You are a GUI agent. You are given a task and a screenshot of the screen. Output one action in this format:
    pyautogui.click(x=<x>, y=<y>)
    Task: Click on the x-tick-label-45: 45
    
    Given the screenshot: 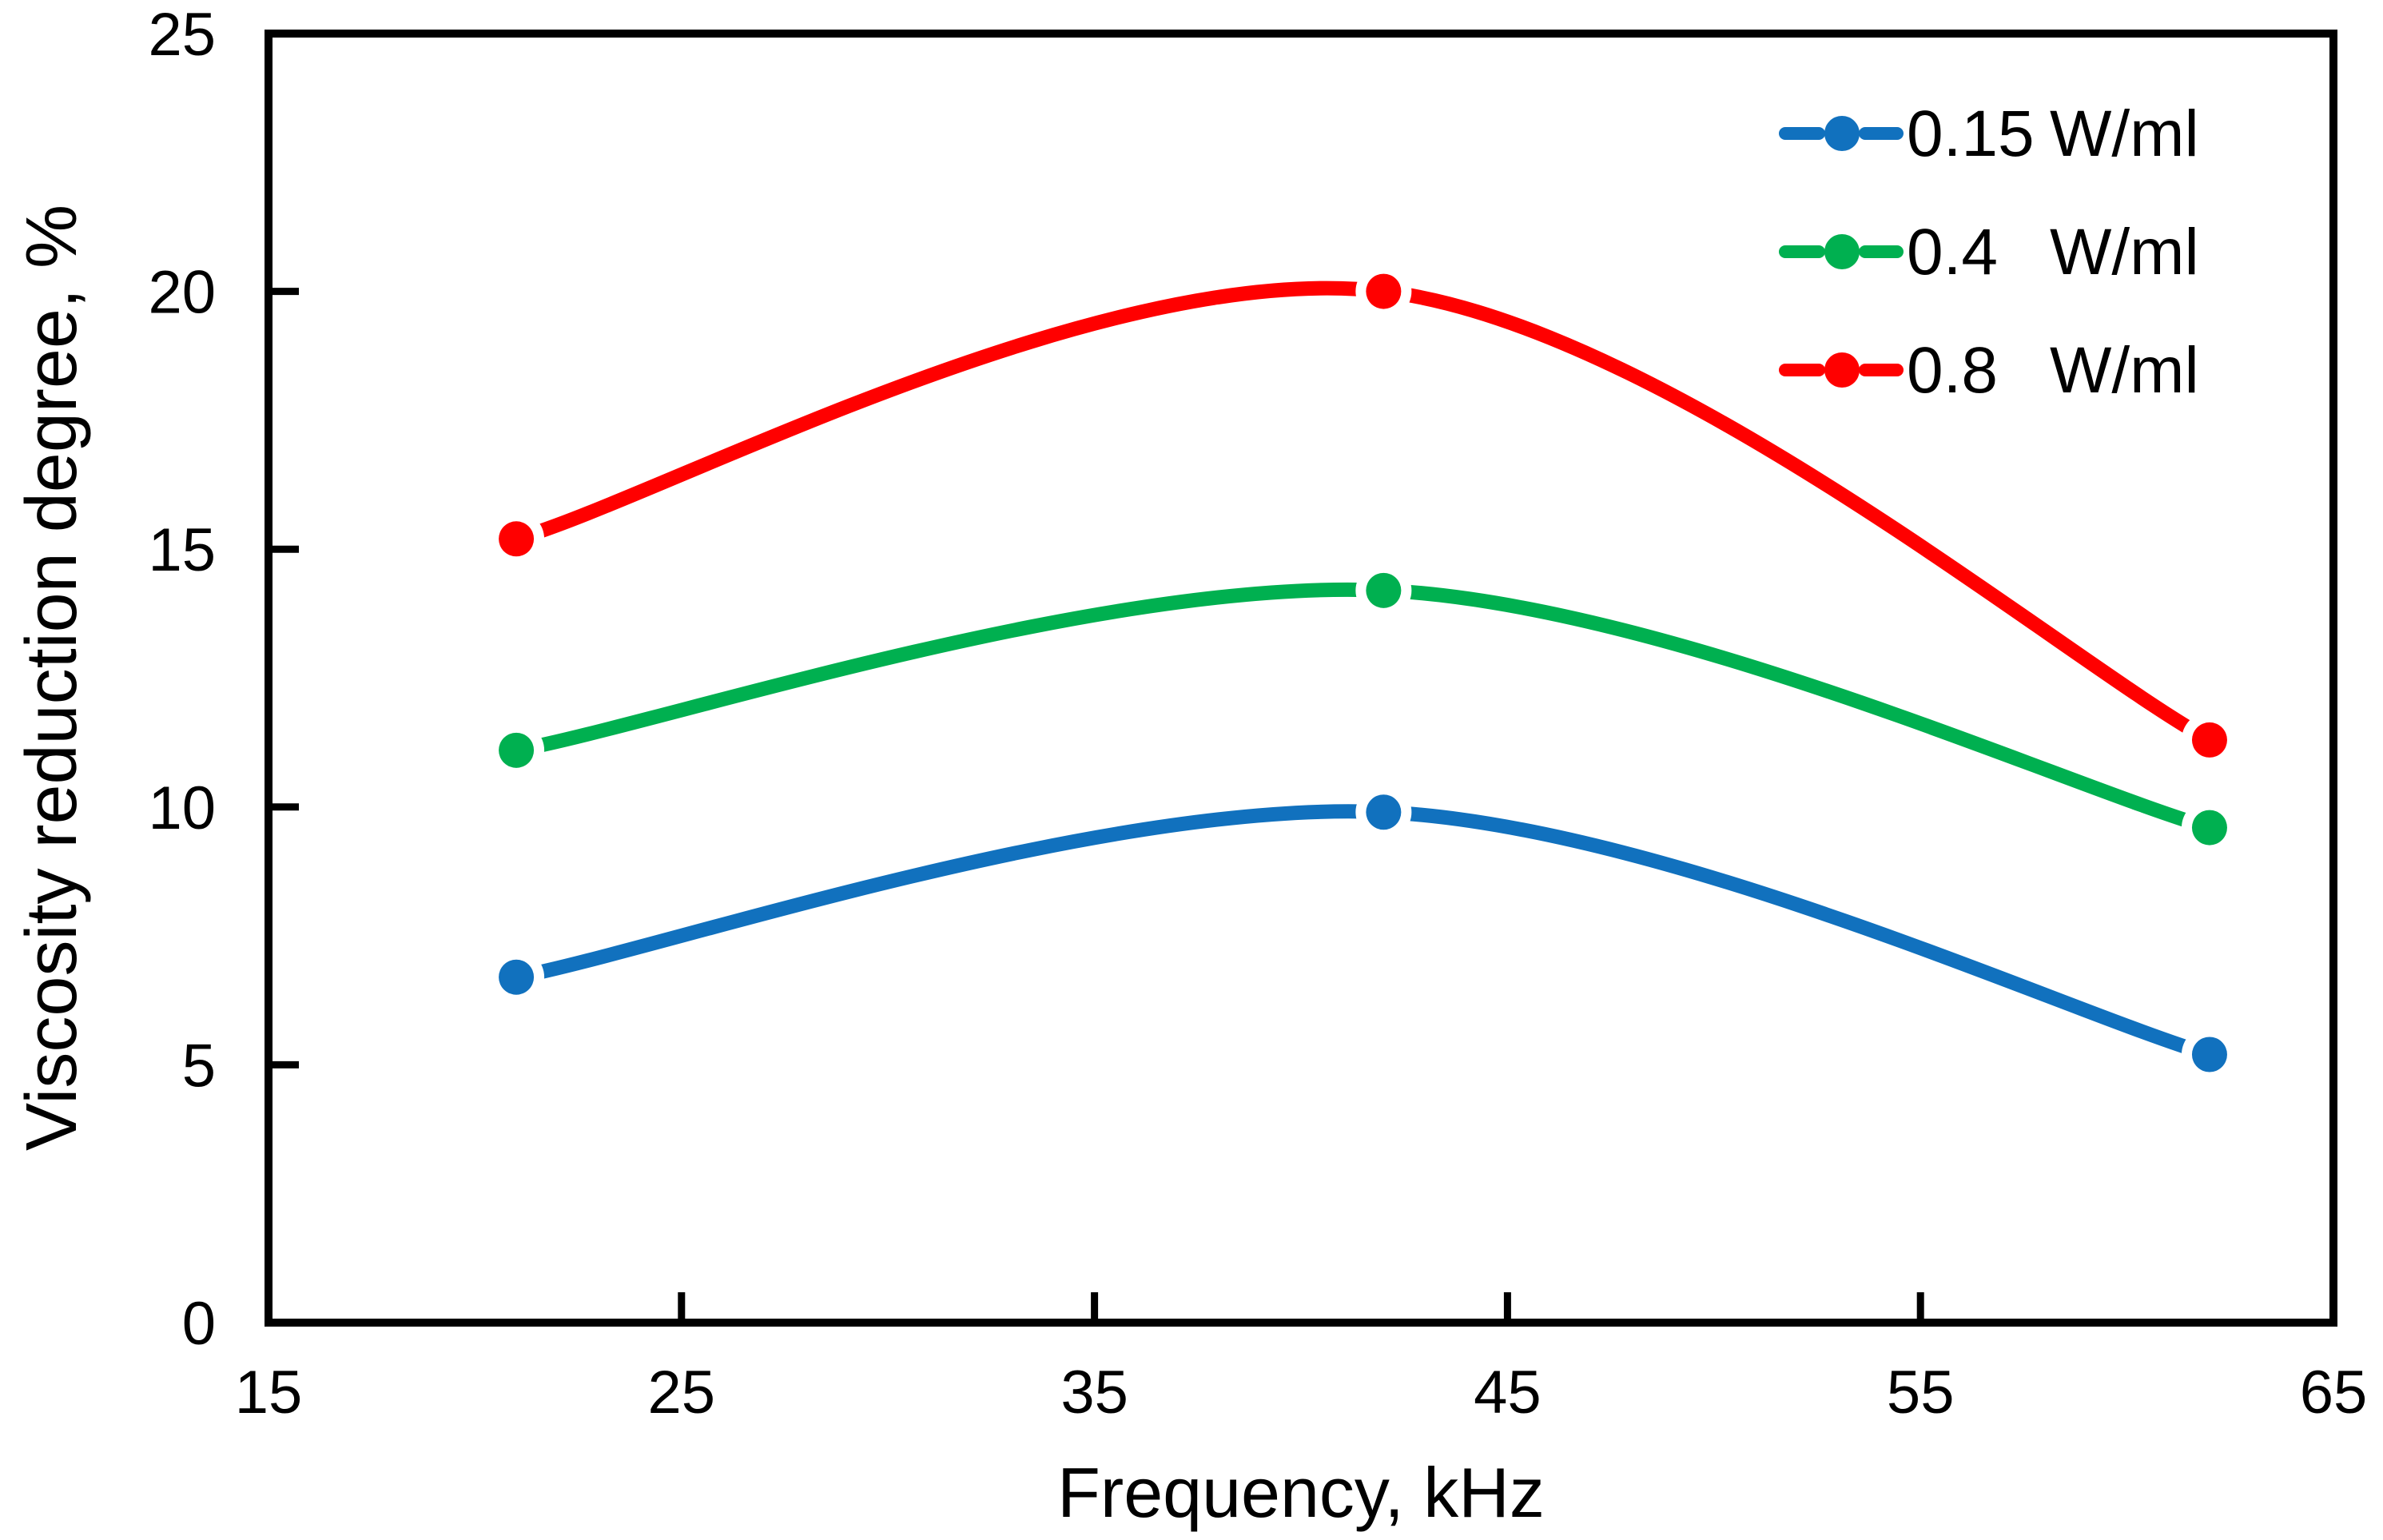 What is the action you would take?
    pyautogui.click(x=1508, y=1393)
    